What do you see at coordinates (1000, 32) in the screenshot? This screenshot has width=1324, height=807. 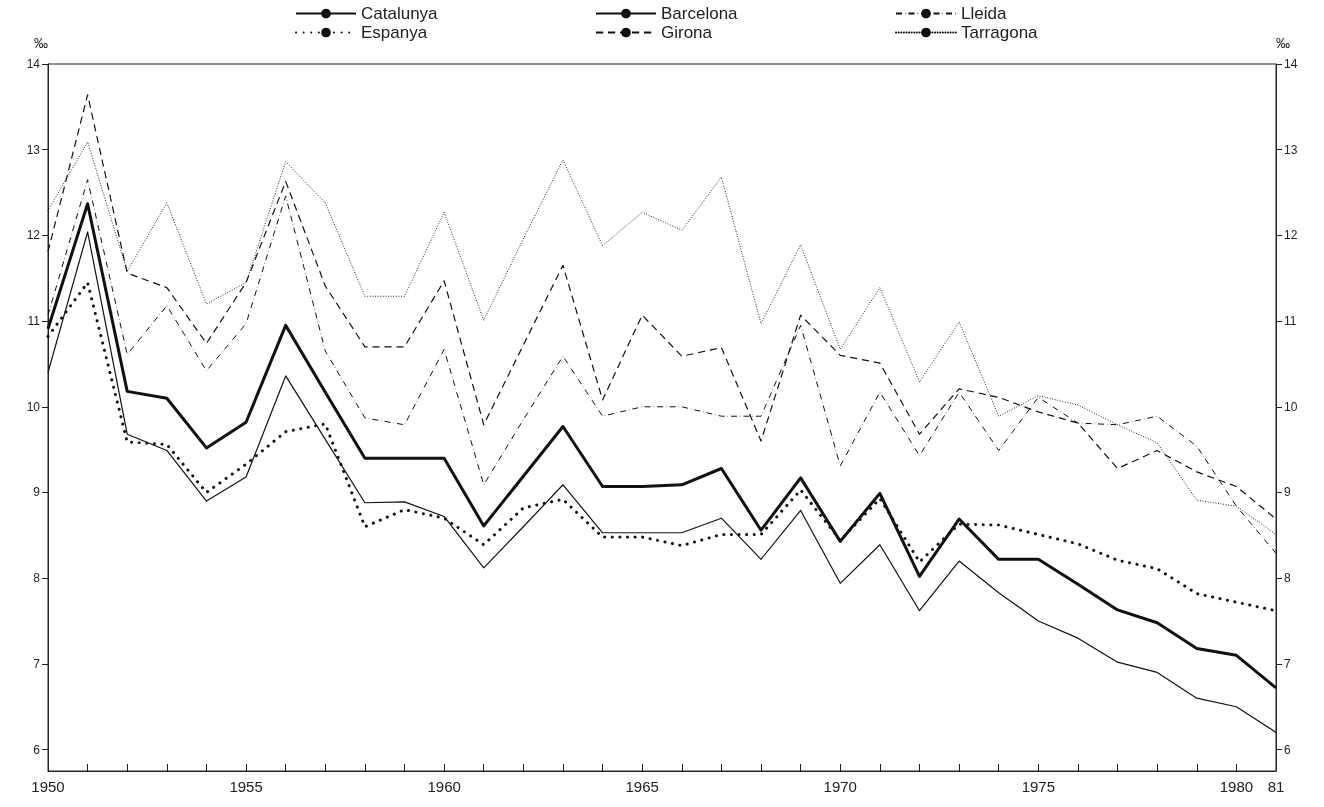 I see `legend-label: Tarragona` at bounding box center [1000, 32].